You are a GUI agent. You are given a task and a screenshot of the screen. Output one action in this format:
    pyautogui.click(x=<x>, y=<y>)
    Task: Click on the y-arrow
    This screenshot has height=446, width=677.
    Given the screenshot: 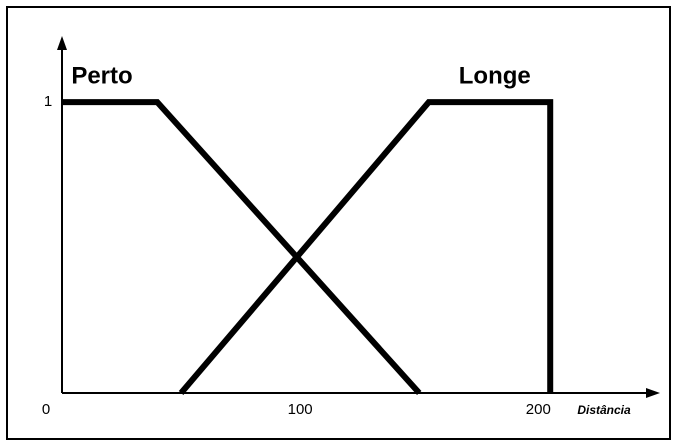 What is the action you would take?
    pyautogui.click(x=62, y=43)
    